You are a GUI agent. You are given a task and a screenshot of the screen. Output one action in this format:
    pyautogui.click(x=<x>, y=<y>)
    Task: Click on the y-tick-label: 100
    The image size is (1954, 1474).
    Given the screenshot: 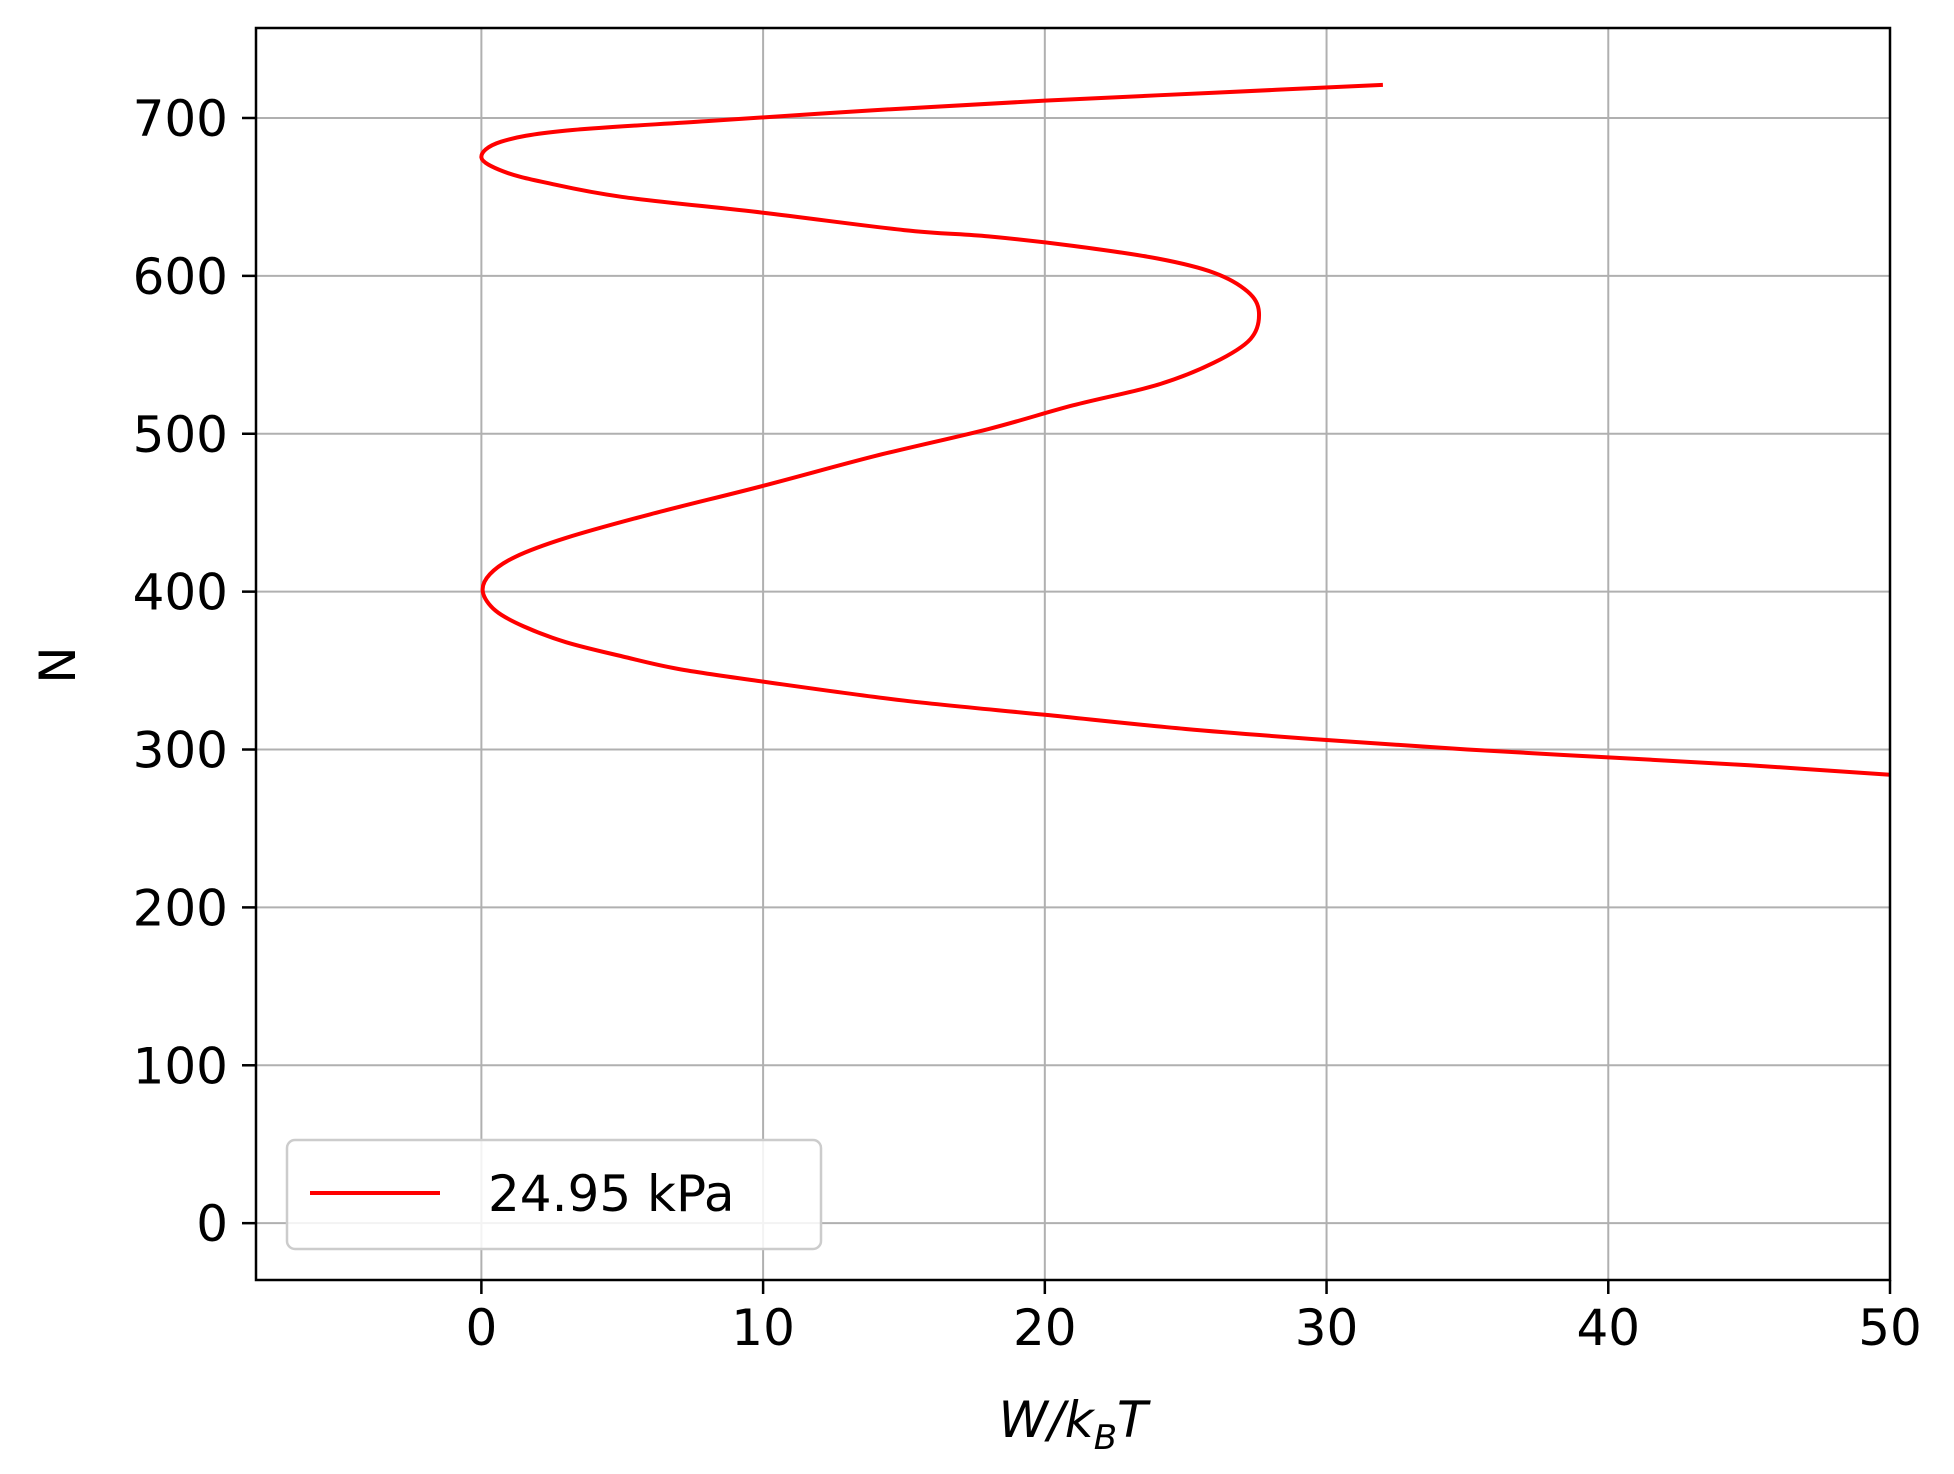 What is the action you would take?
    pyautogui.click(x=180, y=1066)
    